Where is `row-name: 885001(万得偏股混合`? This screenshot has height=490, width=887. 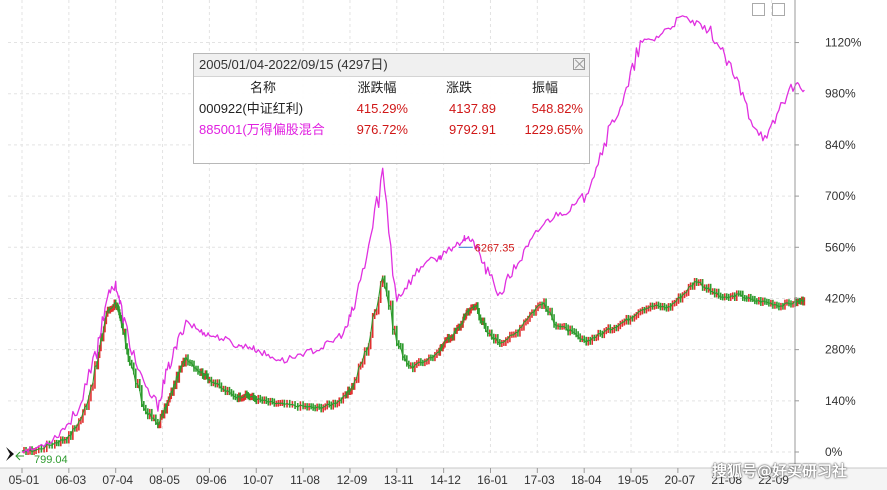 row-name: 885001(万得偏股混合 is located at coordinates (262, 129).